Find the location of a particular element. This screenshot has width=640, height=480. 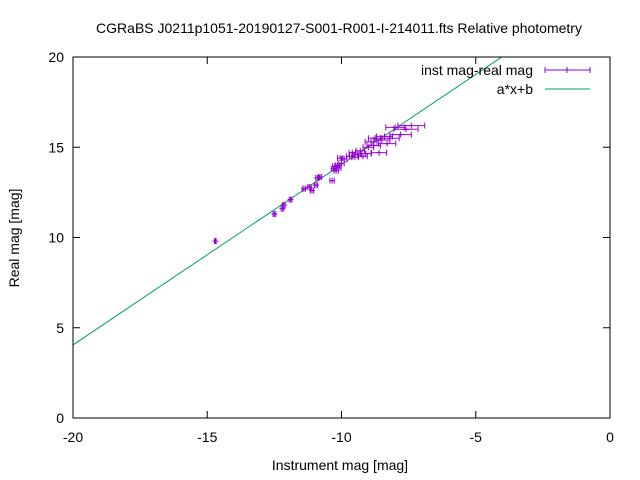

y-tick-label: 0 is located at coordinates (60, 418).